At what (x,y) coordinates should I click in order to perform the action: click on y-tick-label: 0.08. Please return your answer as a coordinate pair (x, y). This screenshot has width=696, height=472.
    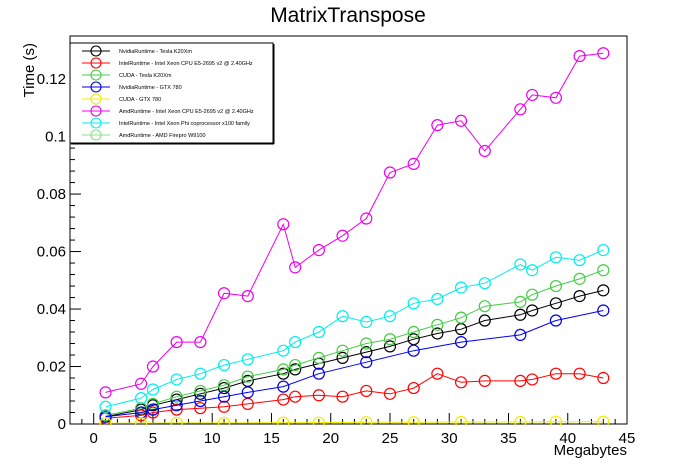
    Looking at the image, I should click on (51, 194).